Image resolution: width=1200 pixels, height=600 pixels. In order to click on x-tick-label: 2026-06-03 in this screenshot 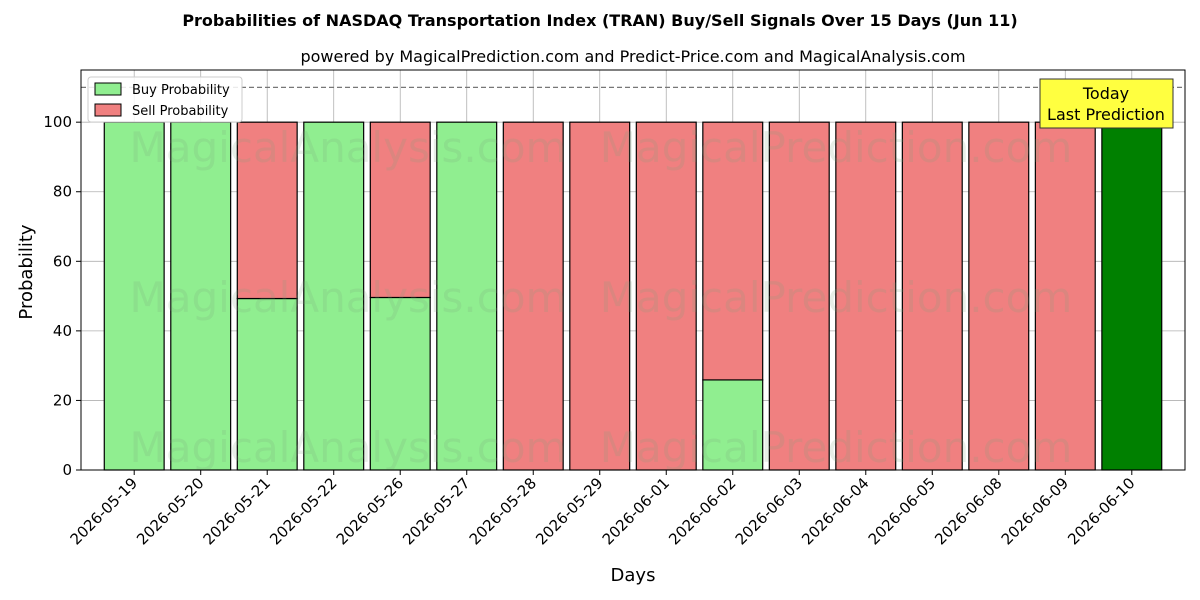, I will do `click(769, 511)`.